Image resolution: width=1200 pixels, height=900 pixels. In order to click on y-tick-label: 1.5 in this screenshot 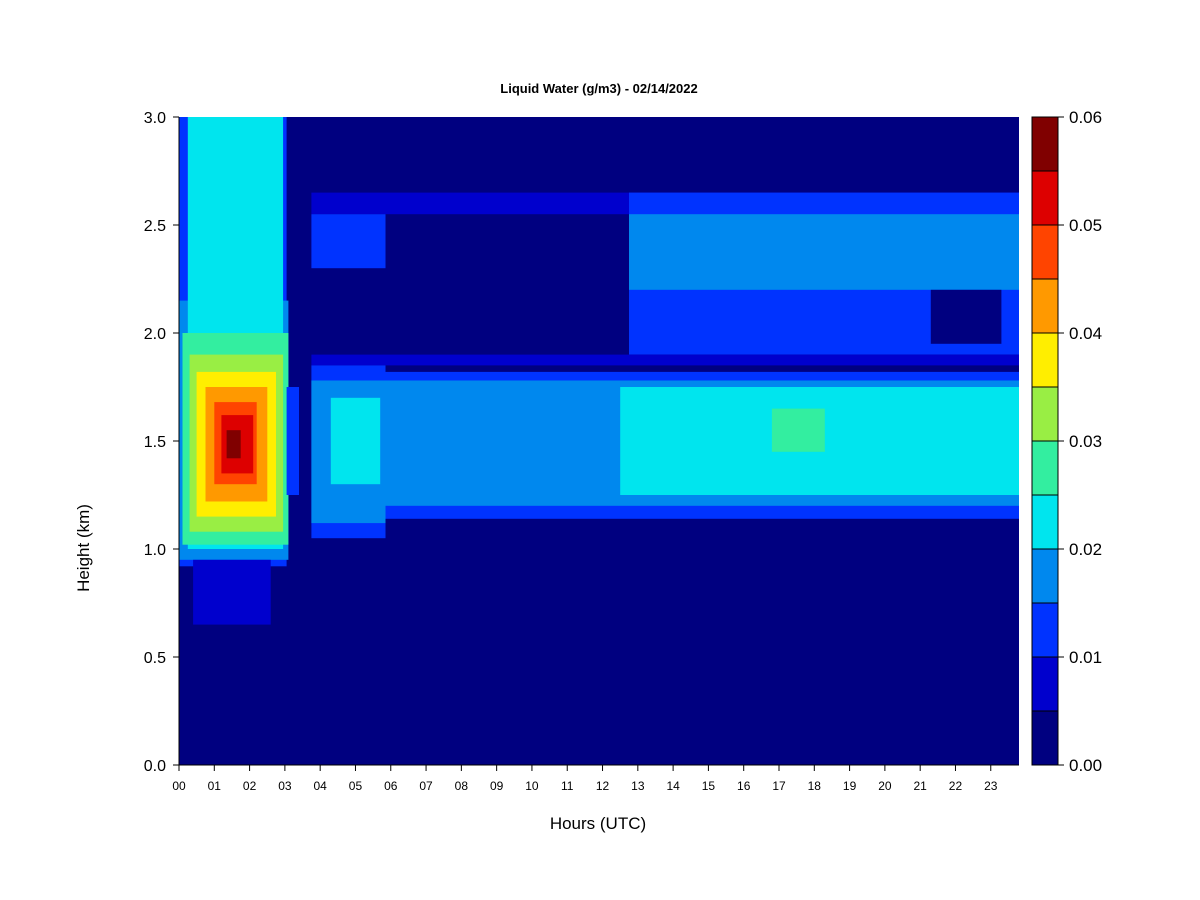, I will do `click(155, 442)`.